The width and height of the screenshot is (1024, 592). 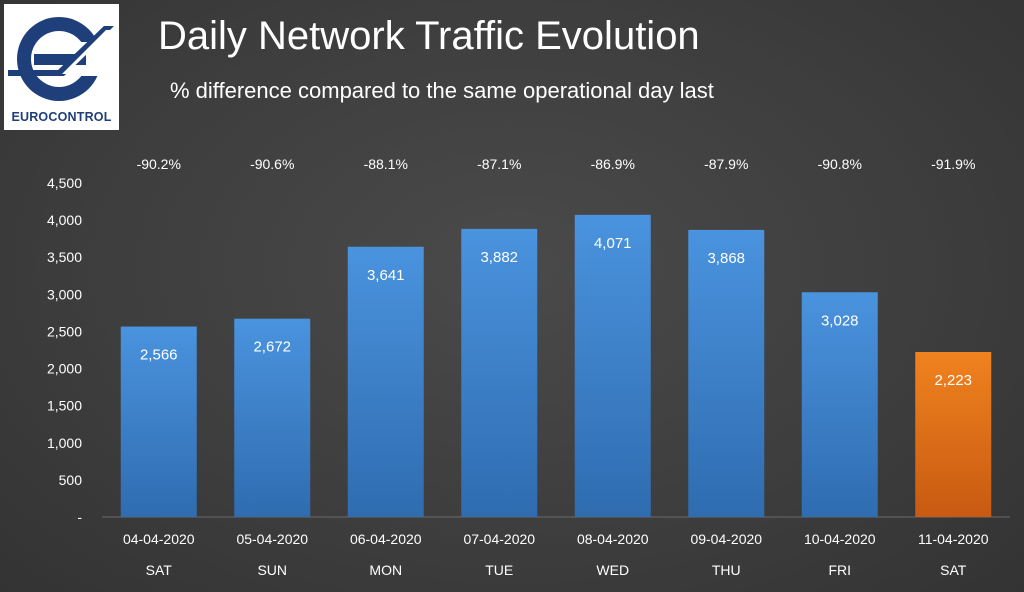 What do you see at coordinates (64, 331) in the screenshot?
I see `y-tick-label: 2,500` at bounding box center [64, 331].